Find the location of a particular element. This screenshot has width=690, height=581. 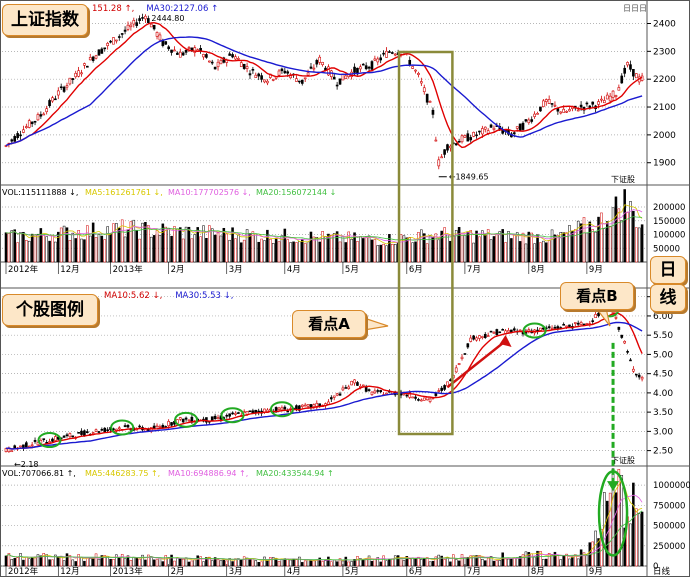

index-vol-legend: VOL:115111888 ↓, is located at coordinates (40, 192).